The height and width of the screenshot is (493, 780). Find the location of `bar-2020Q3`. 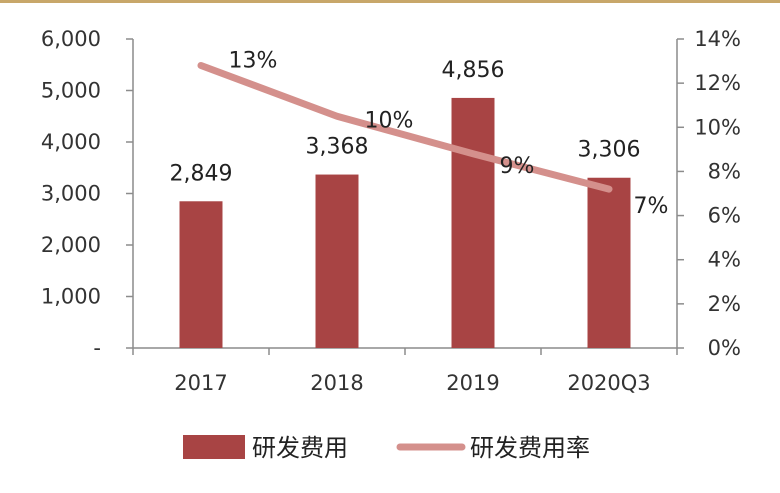

bar-2020Q3 is located at coordinates (609, 262).